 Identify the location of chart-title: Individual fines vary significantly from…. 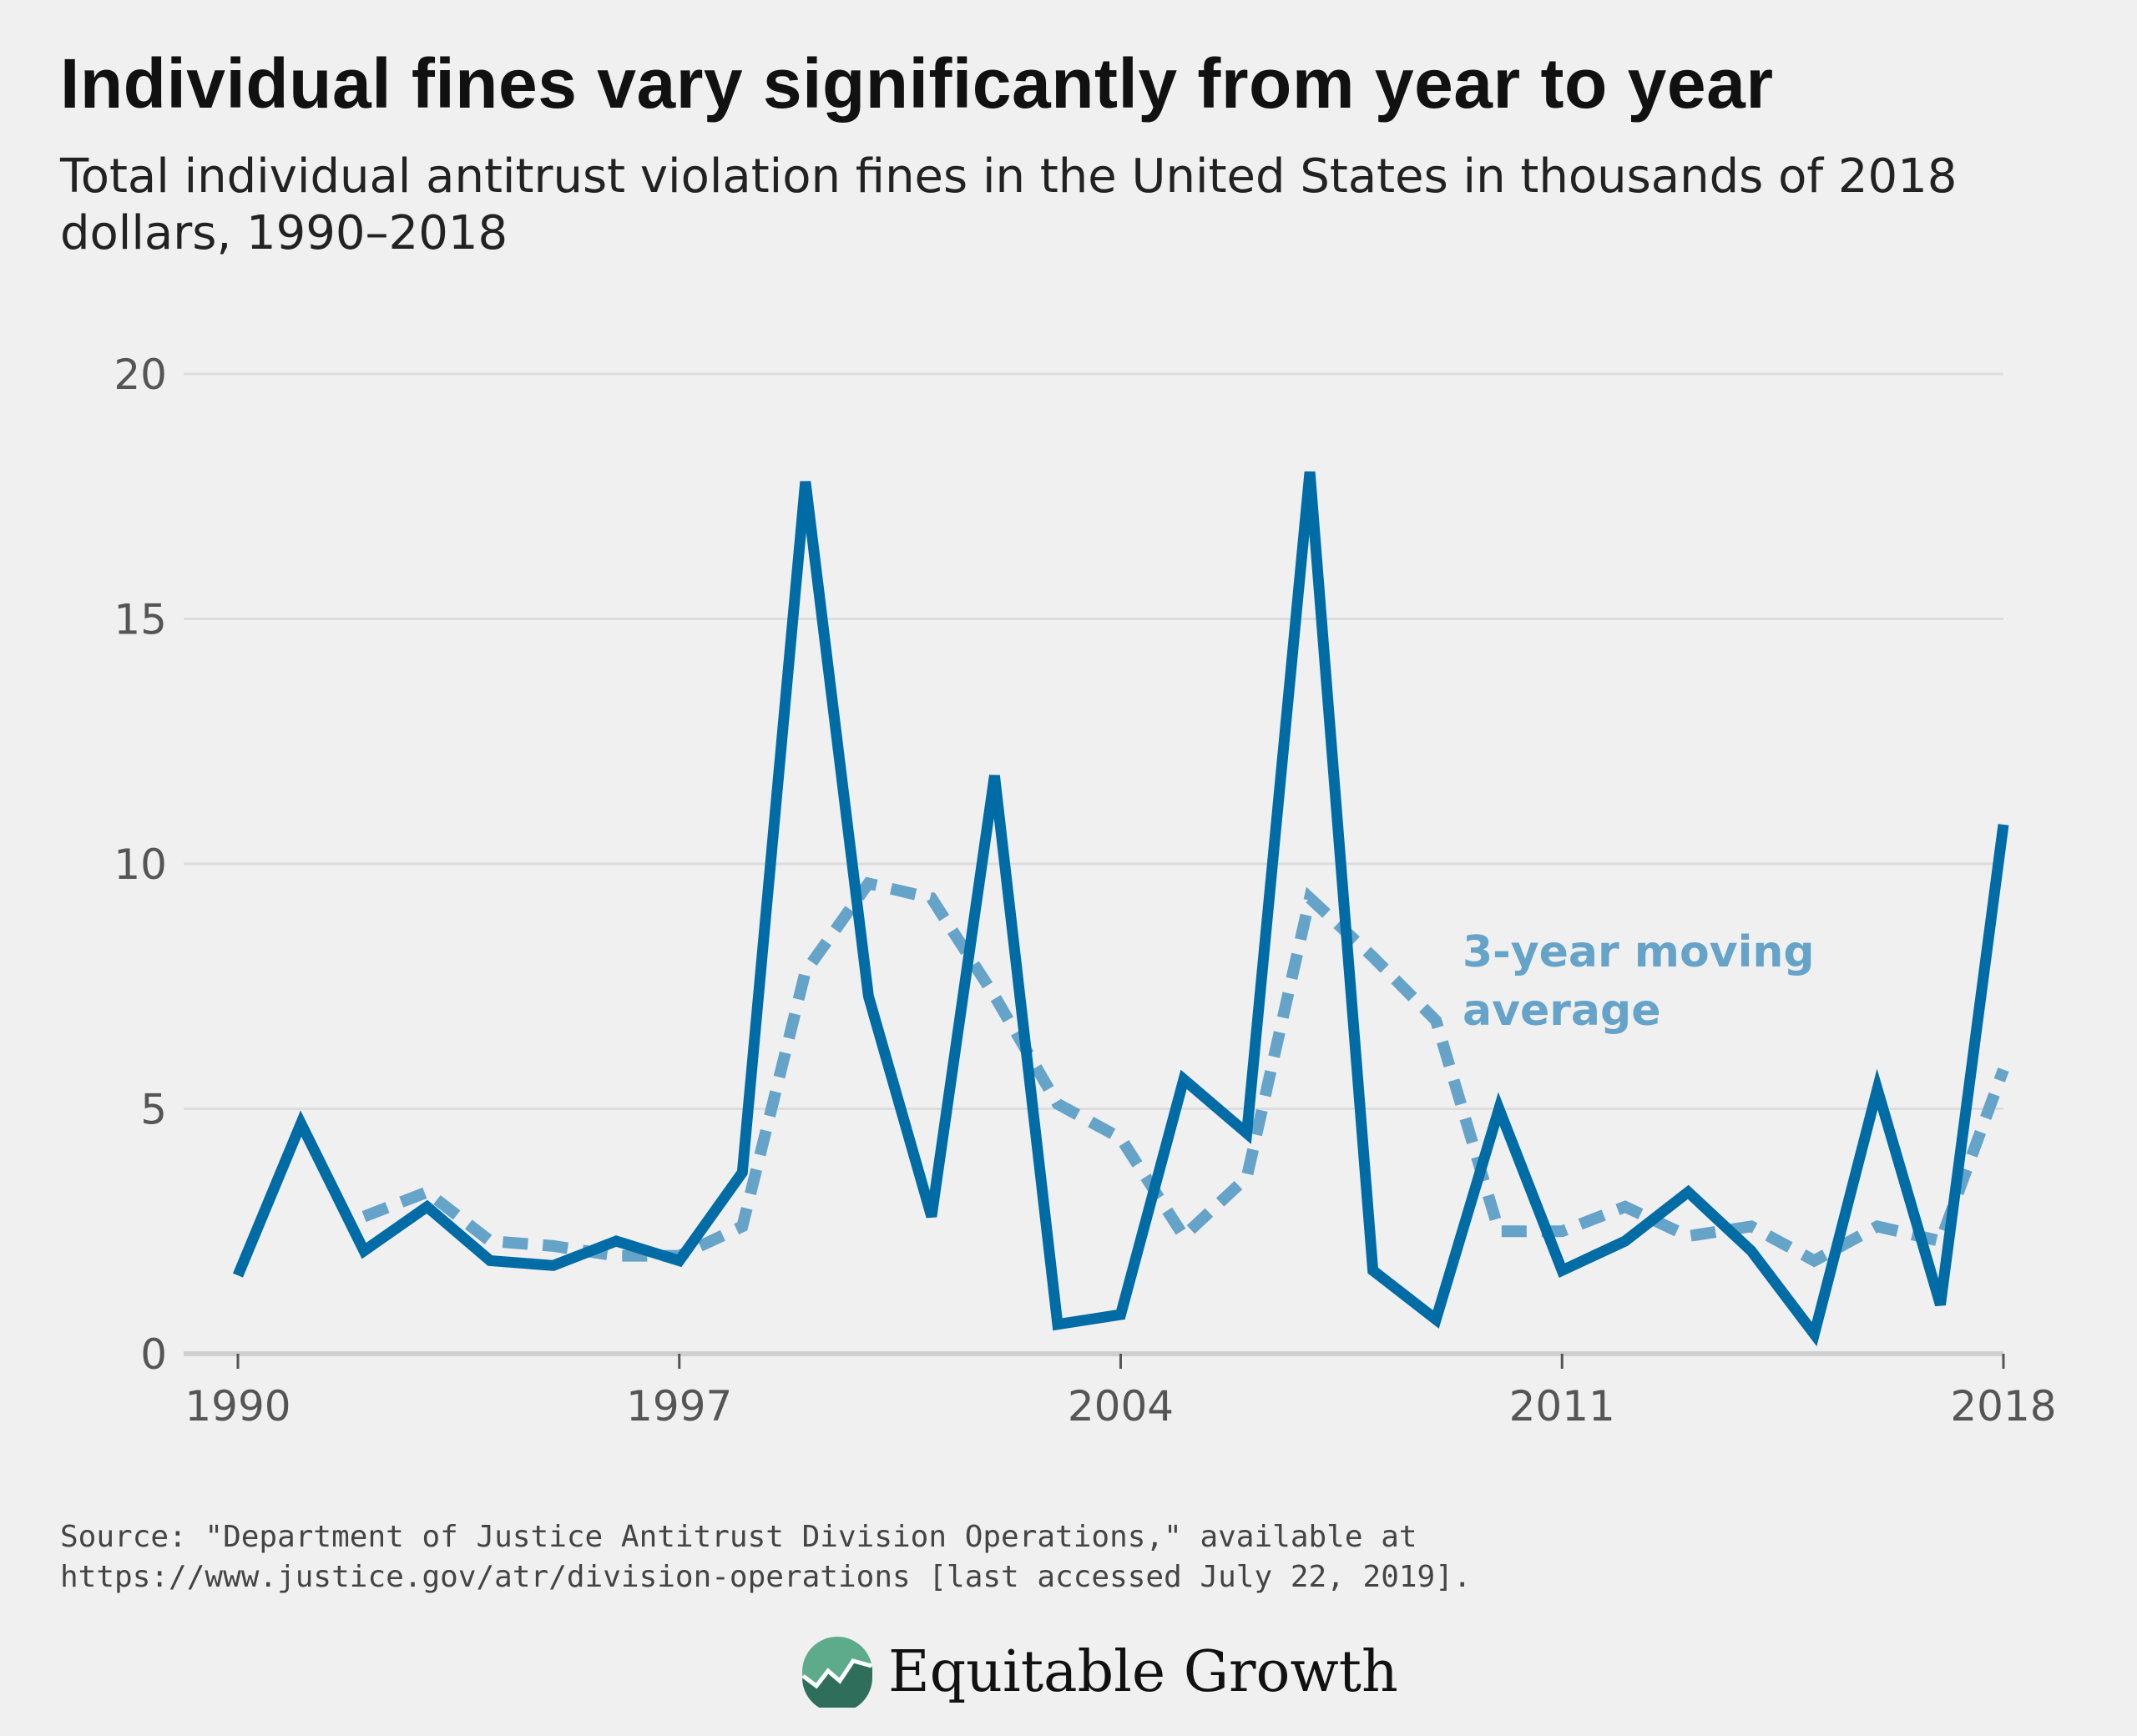
(917, 83).